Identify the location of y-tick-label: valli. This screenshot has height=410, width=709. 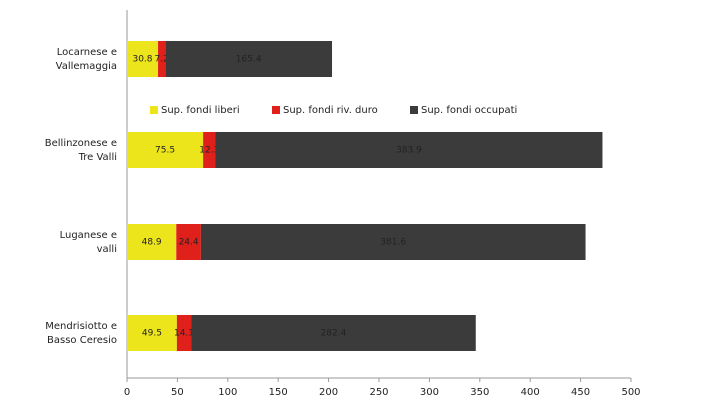
(107, 249).